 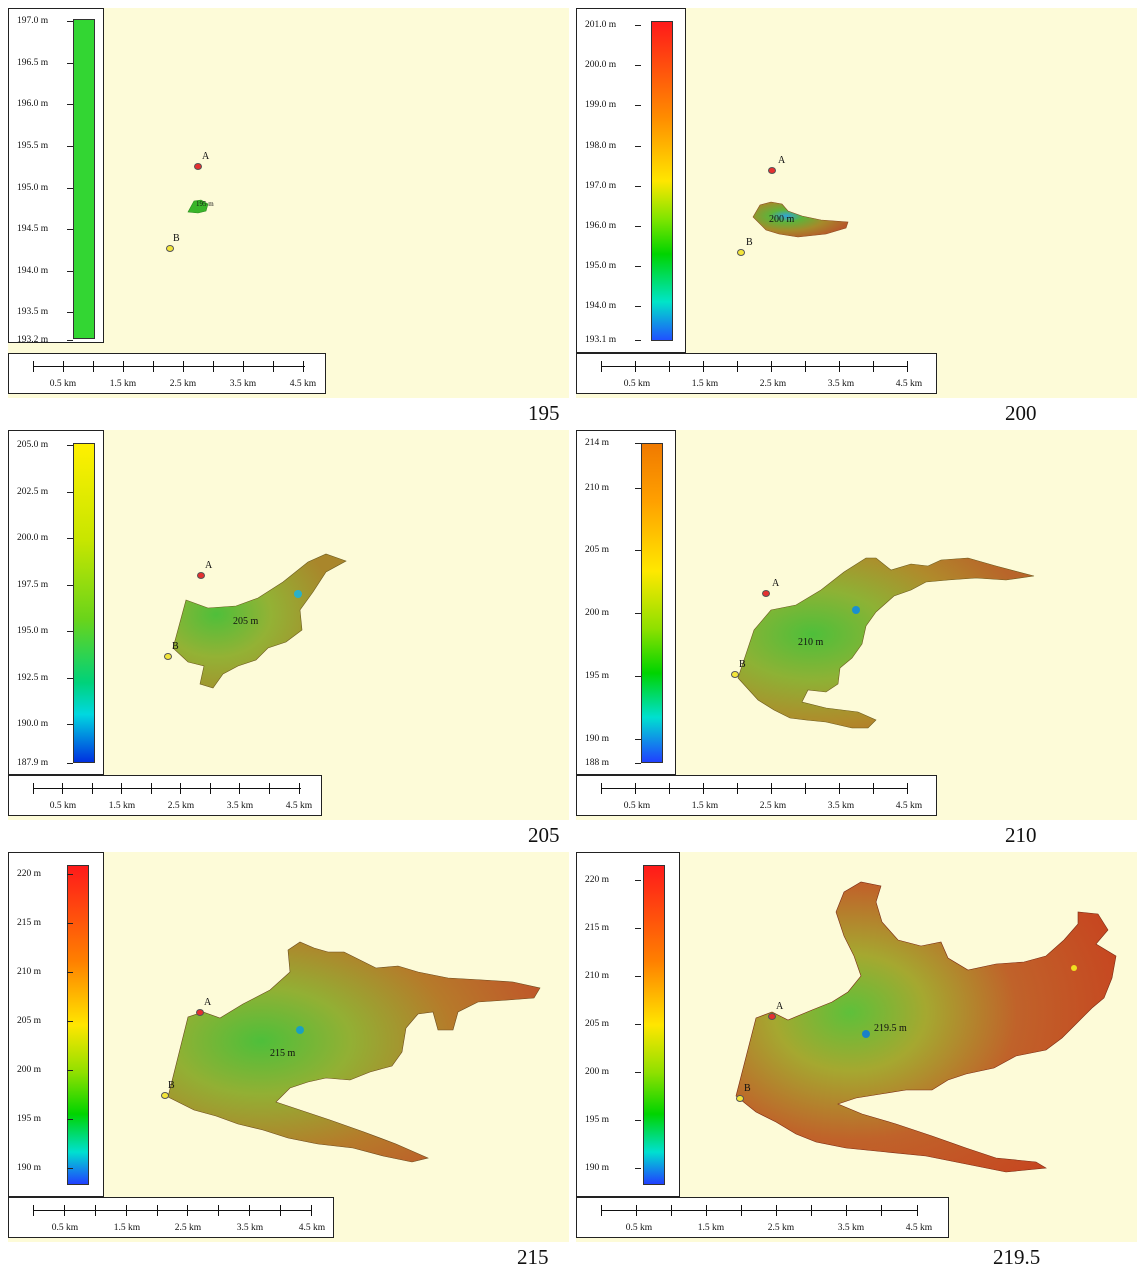 I want to click on legend-tick: 197.5 m, so click(x=45, y=585).